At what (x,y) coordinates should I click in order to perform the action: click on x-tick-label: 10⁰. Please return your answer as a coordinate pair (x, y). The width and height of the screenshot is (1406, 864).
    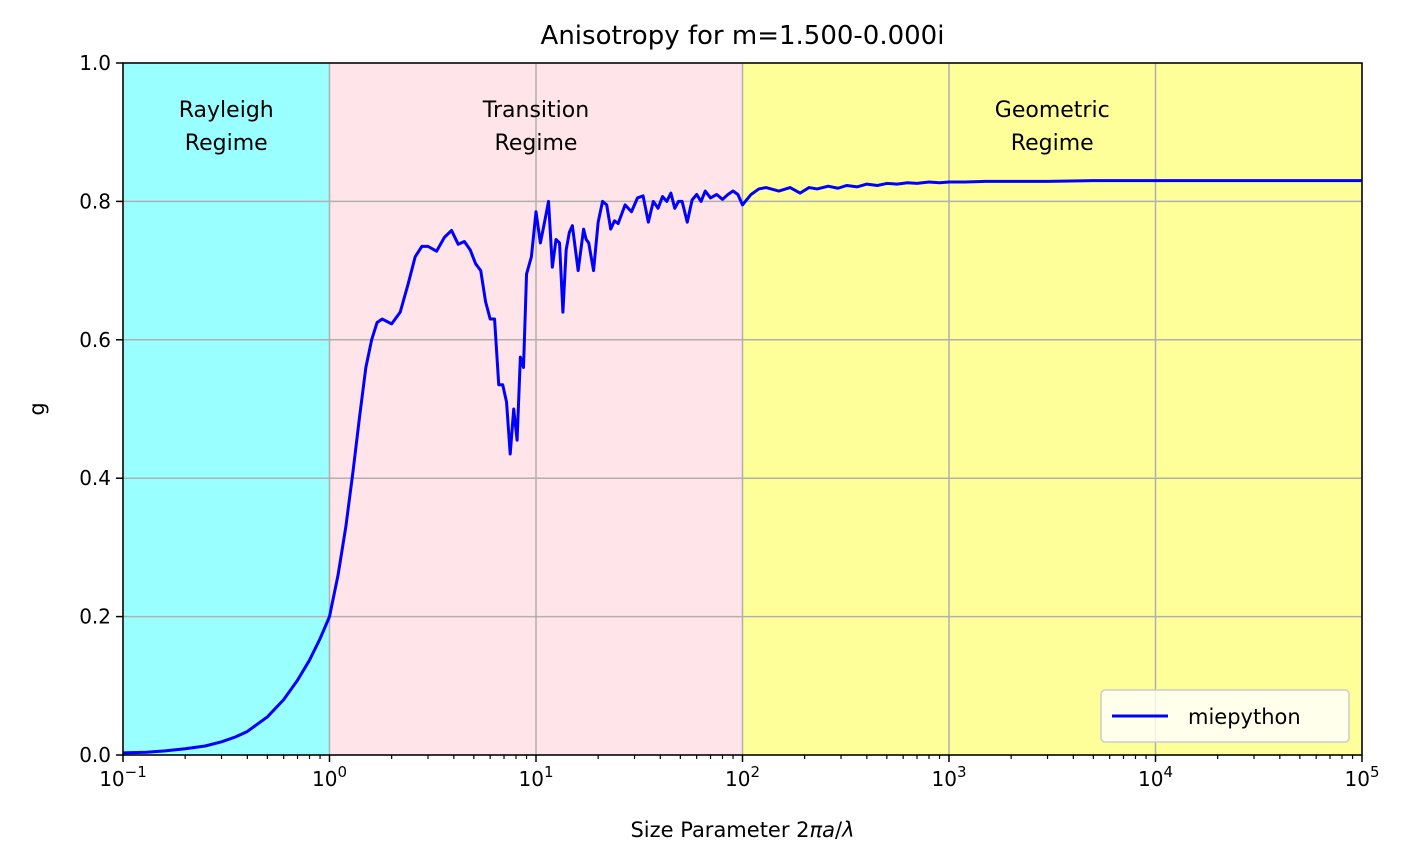
    Looking at the image, I should click on (329, 777).